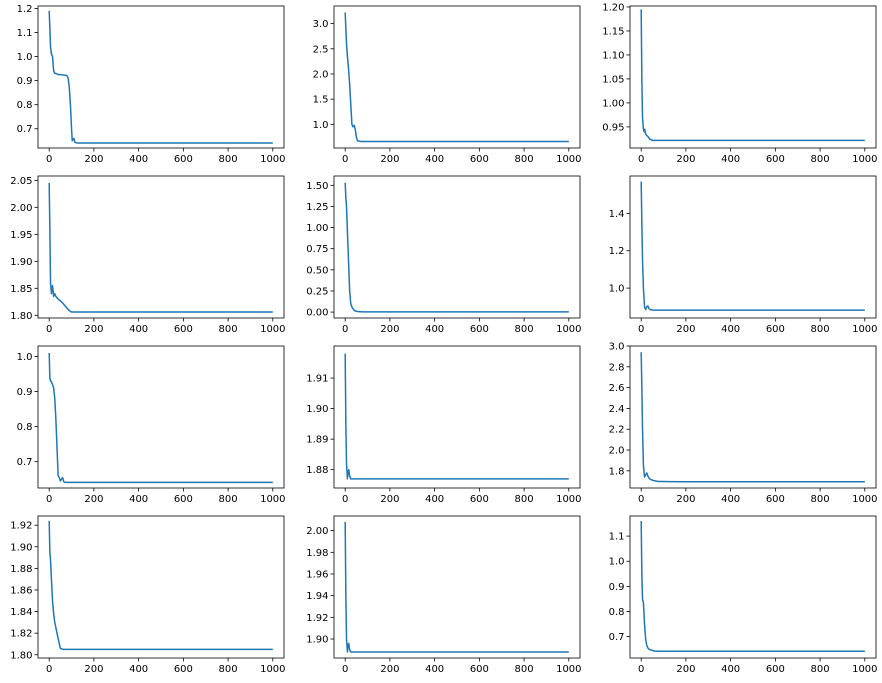 Image resolution: width=882 pixels, height=683 pixels. Describe the element at coordinates (317, 249) in the screenshot. I see `y-tick-label: 0.75` at that location.